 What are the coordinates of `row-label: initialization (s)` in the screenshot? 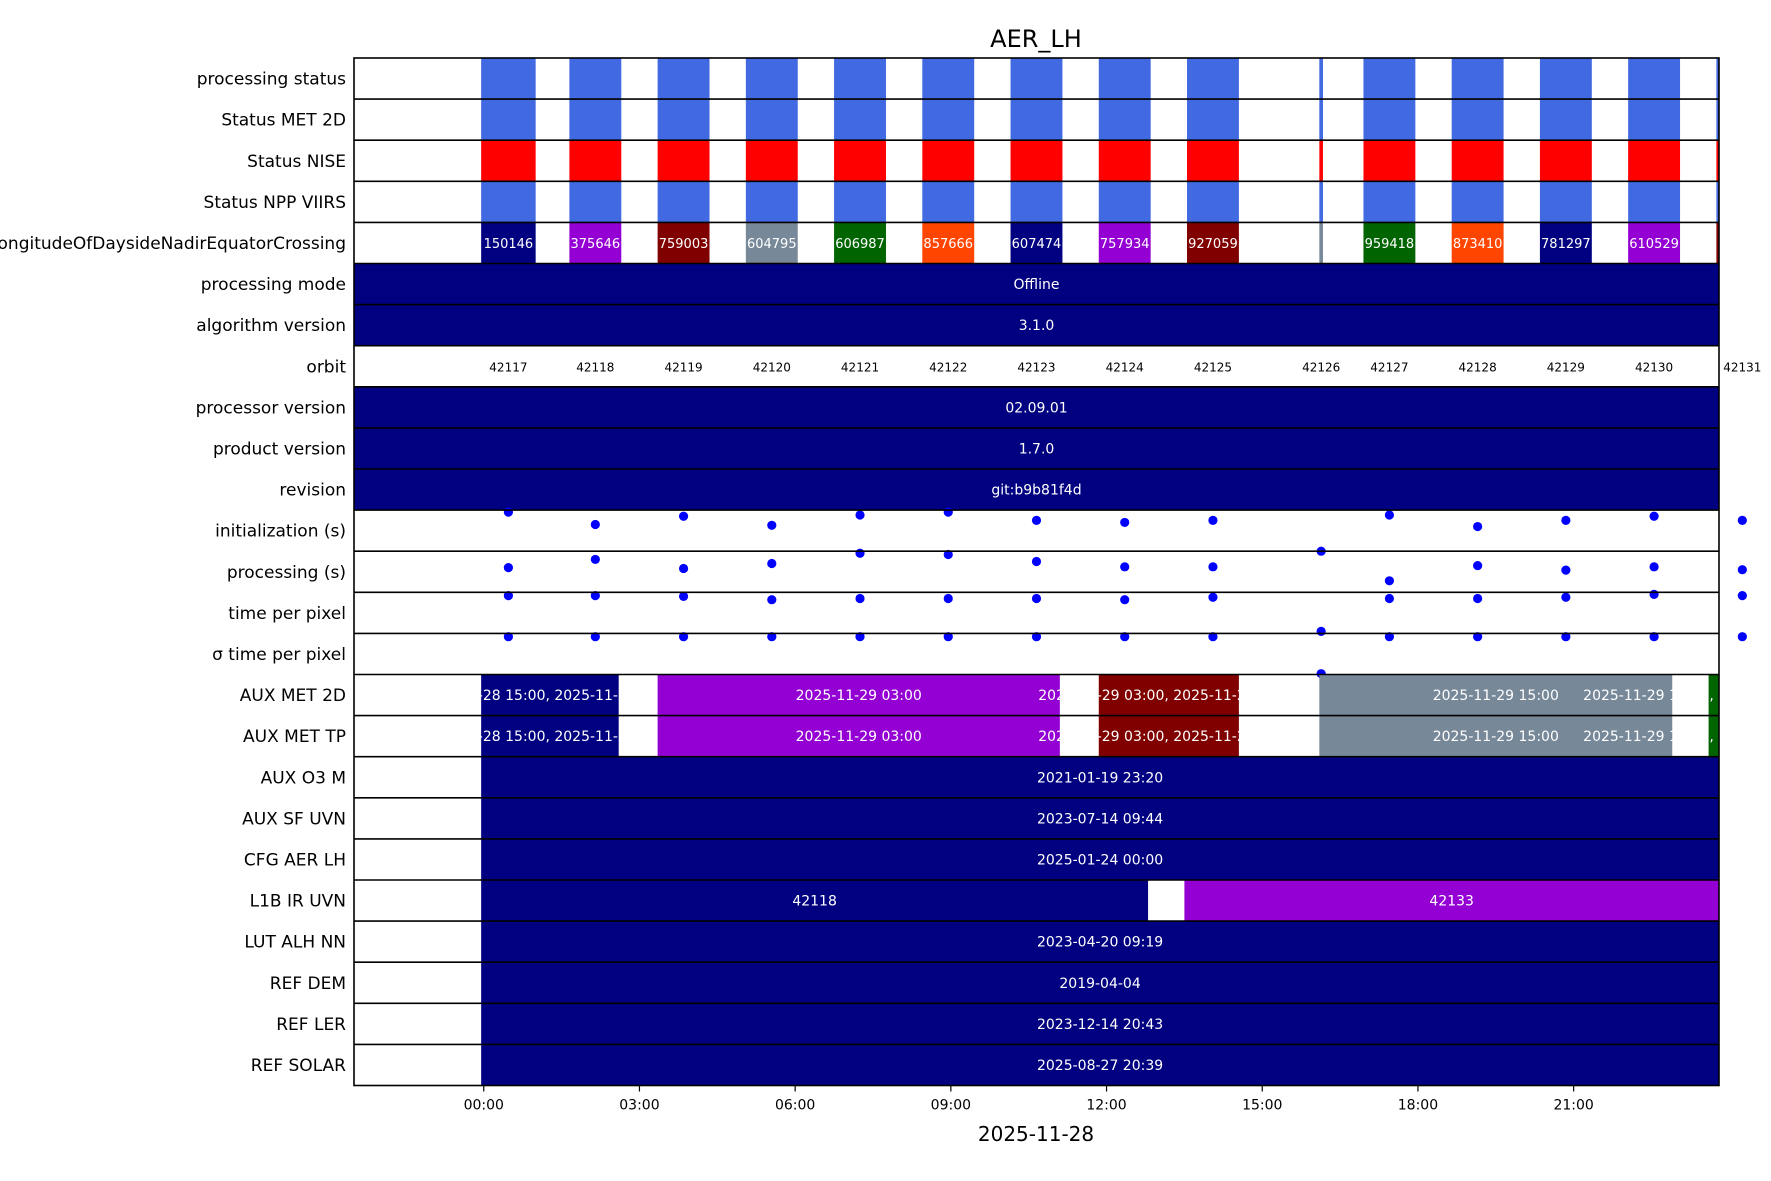 It's located at (280, 532).